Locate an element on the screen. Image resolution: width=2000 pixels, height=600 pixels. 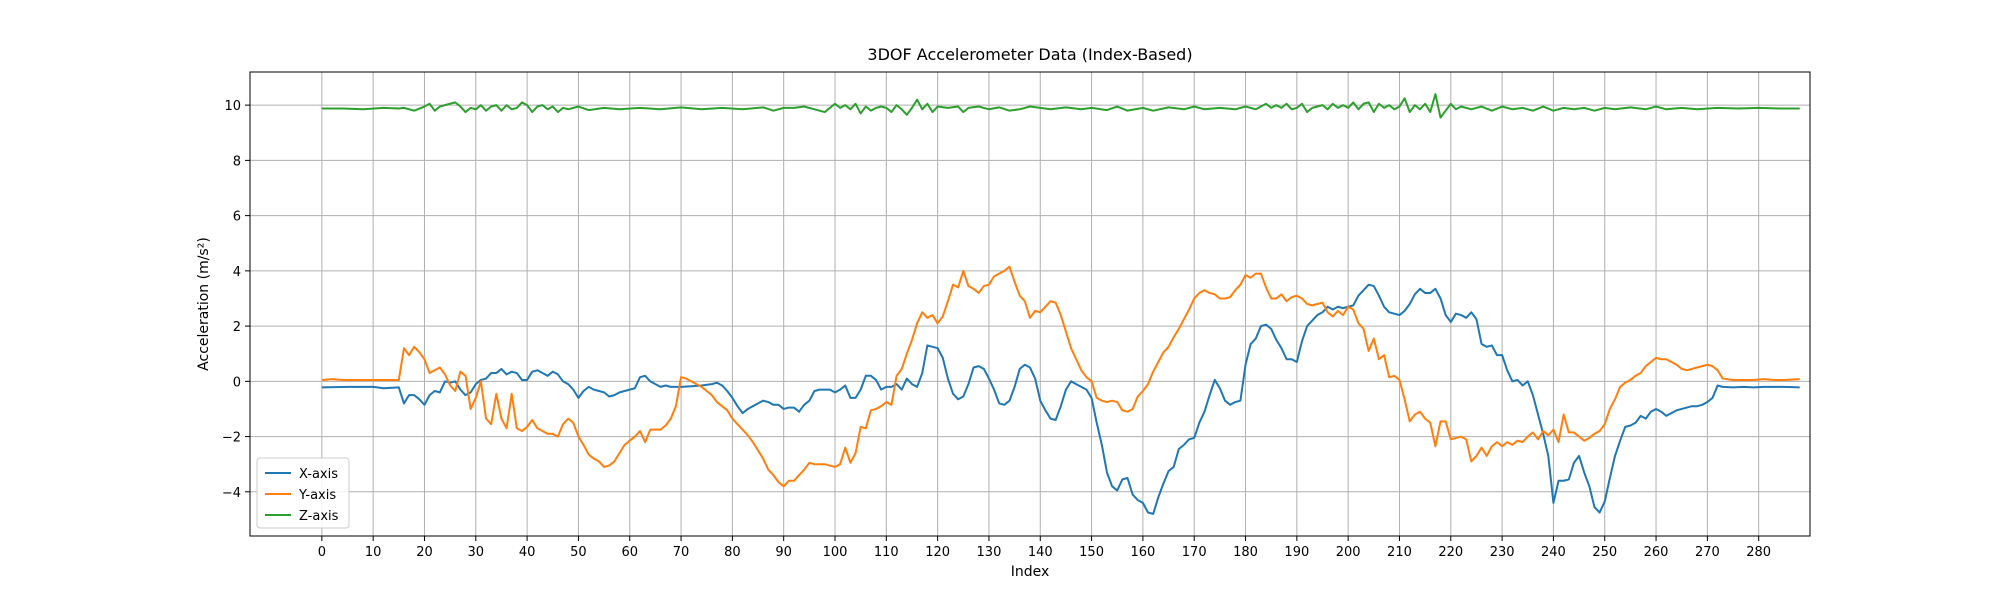
chart-title: 3DOF Accelerometer Data (Index-Based) is located at coordinates (1029, 54).